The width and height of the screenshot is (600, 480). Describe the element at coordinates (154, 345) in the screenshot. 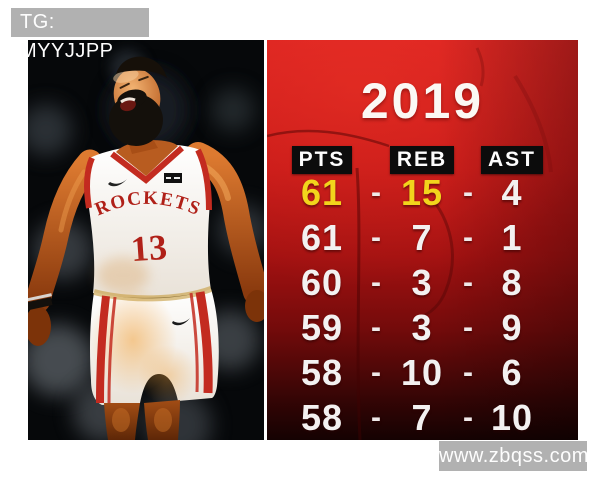

I see `shorts` at that location.